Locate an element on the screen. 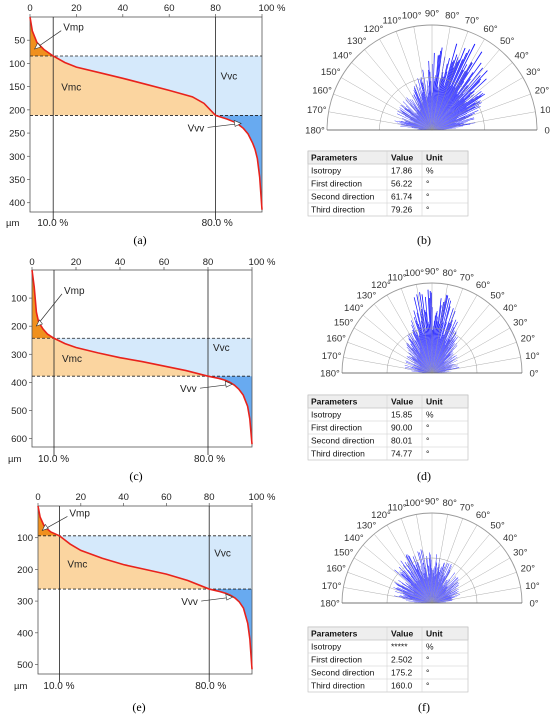 The height and width of the screenshot is (718, 550). table-cell: 17.86 is located at coordinates (402, 171).